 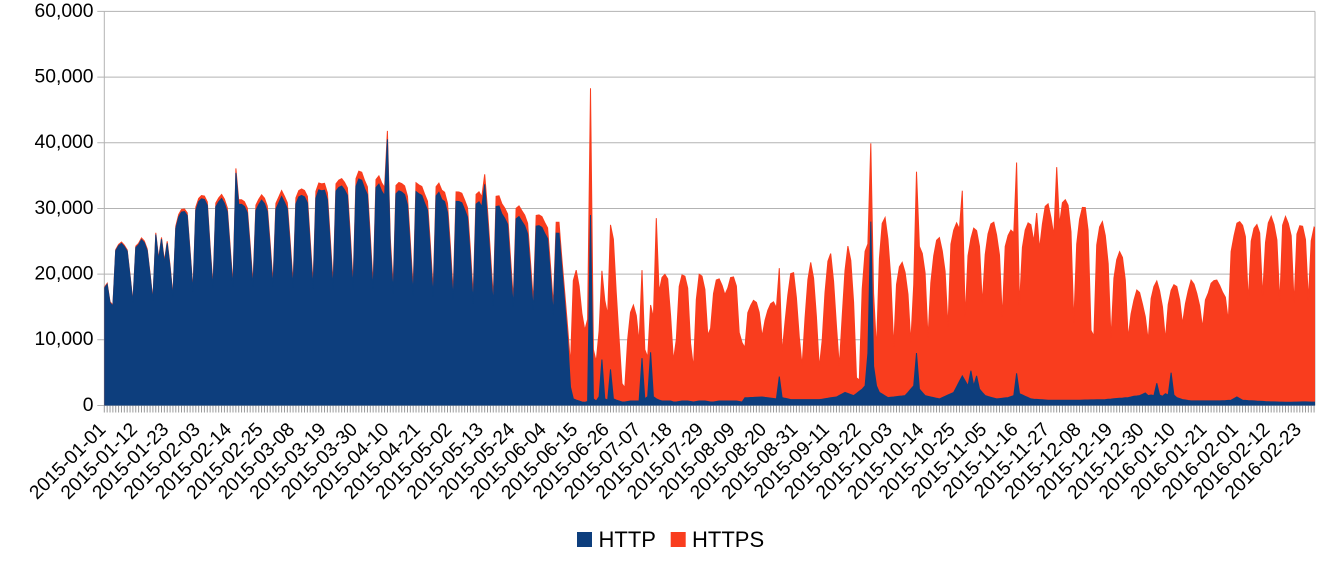 I want to click on svg-text: 30,000, so click(x=64, y=208).